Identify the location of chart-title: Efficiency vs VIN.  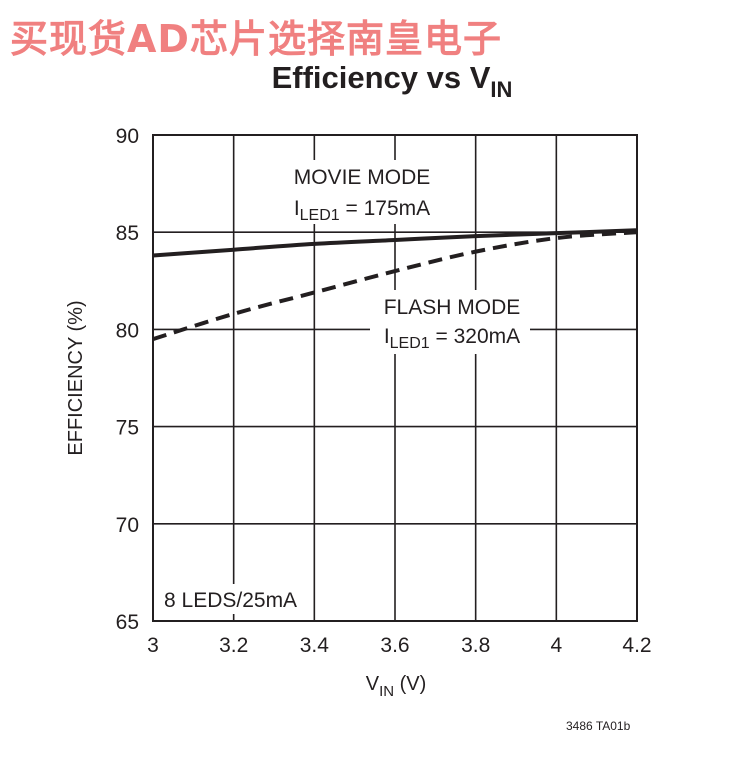
(392, 81).